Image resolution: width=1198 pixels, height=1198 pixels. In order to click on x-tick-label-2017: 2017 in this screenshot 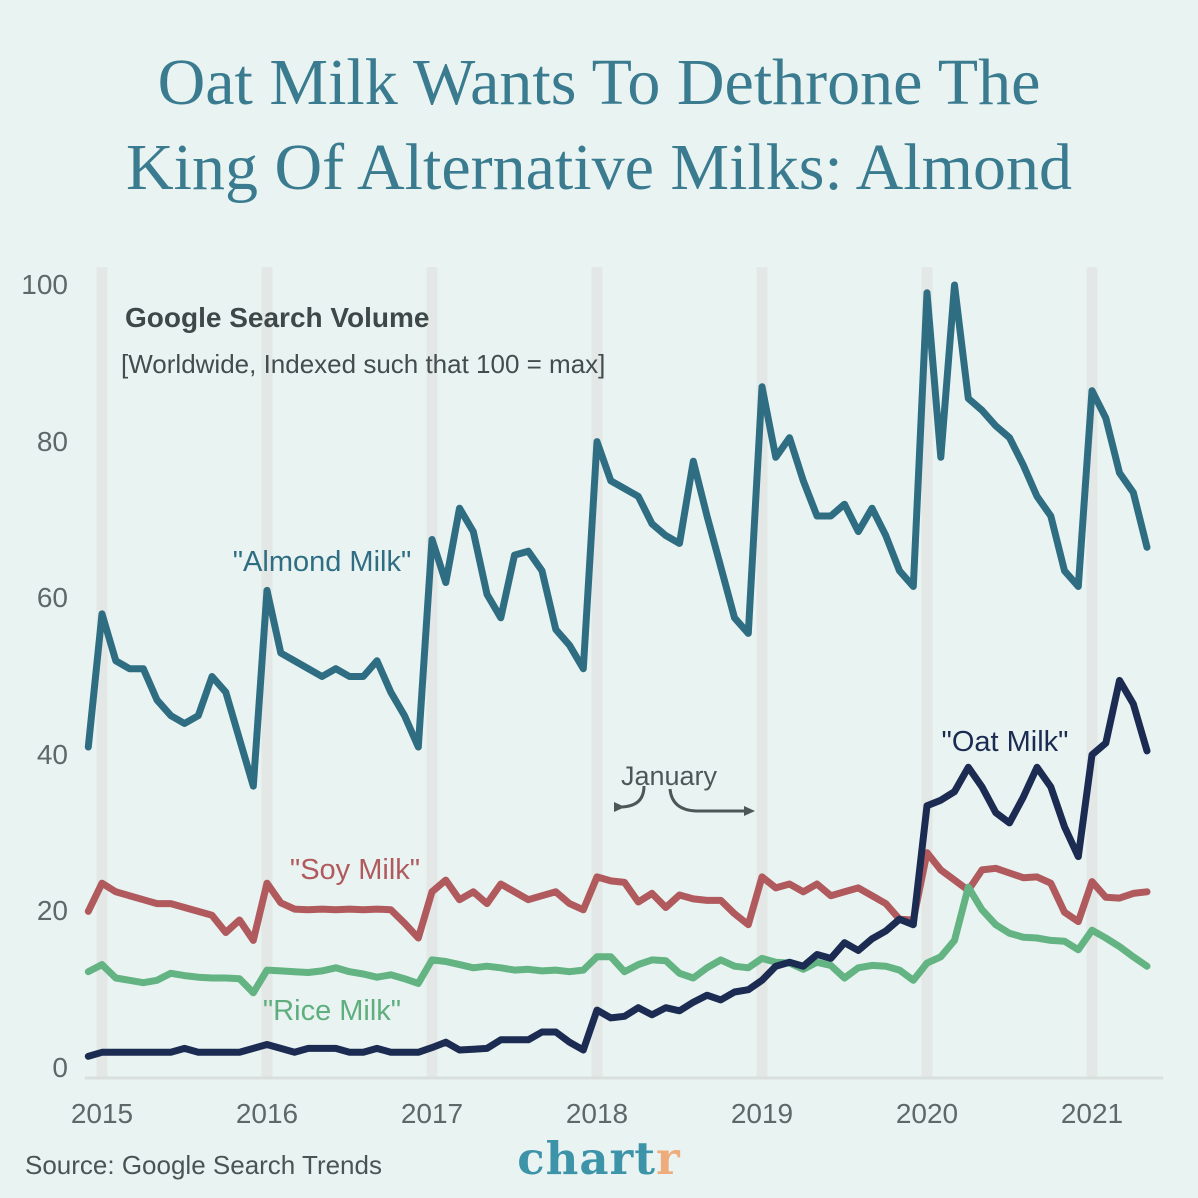, I will do `click(432, 1113)`.